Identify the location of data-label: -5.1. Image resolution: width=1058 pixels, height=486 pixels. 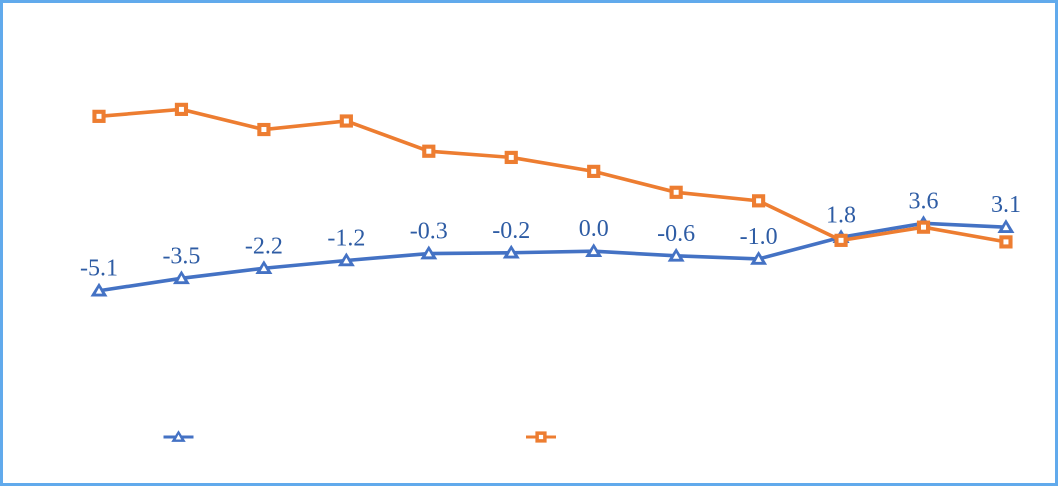
(99, 269).